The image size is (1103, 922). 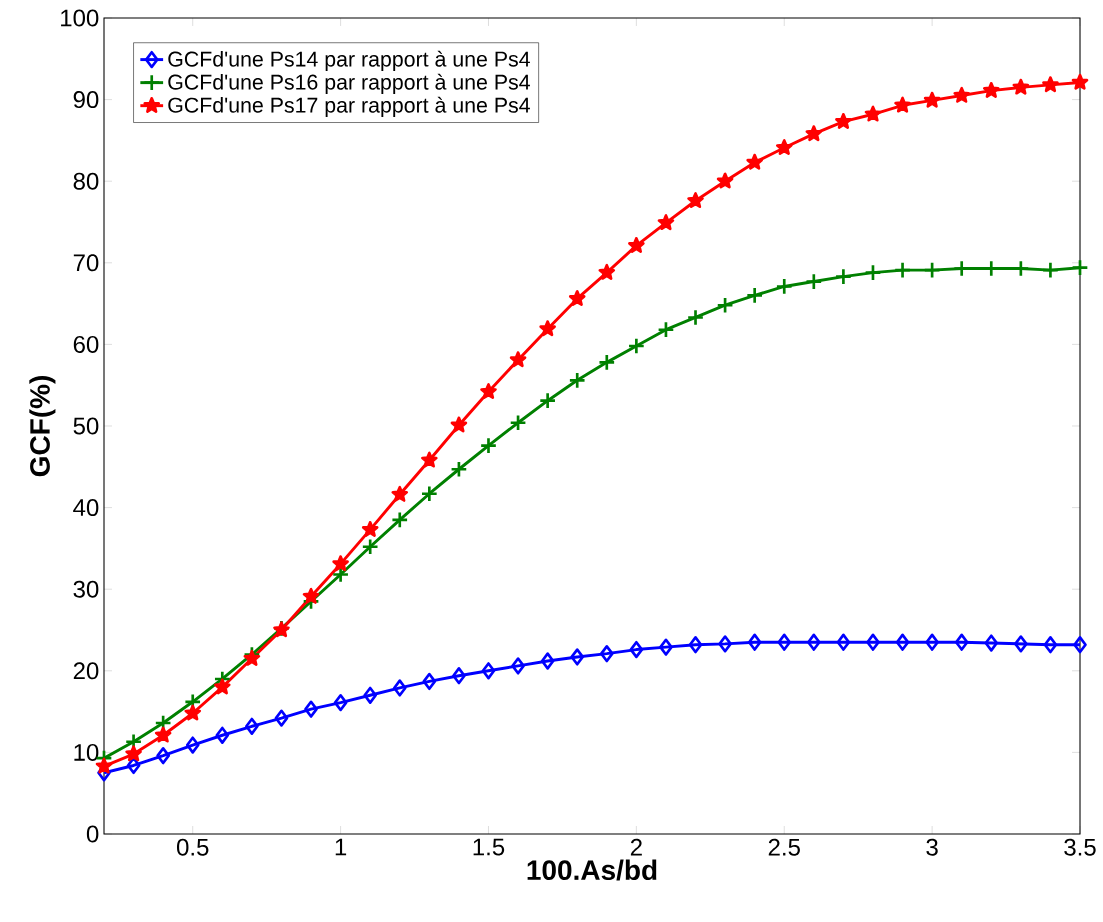 I want to click on x-tick-label: 1, so click(x=341, y=847).